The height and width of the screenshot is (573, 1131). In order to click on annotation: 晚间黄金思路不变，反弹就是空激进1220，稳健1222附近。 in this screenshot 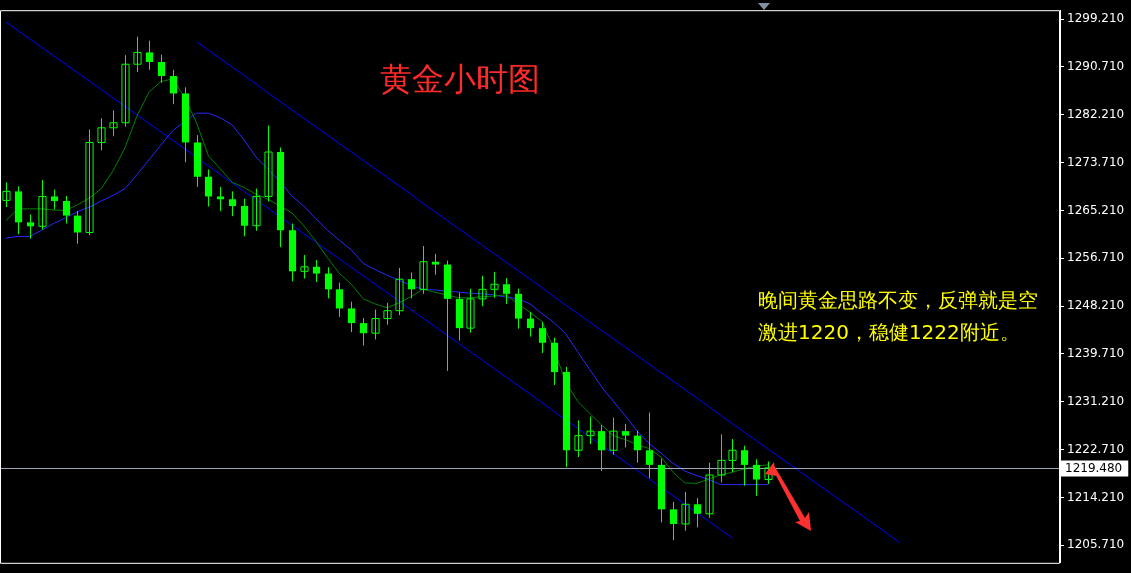, I will do `click(898, 316)`.